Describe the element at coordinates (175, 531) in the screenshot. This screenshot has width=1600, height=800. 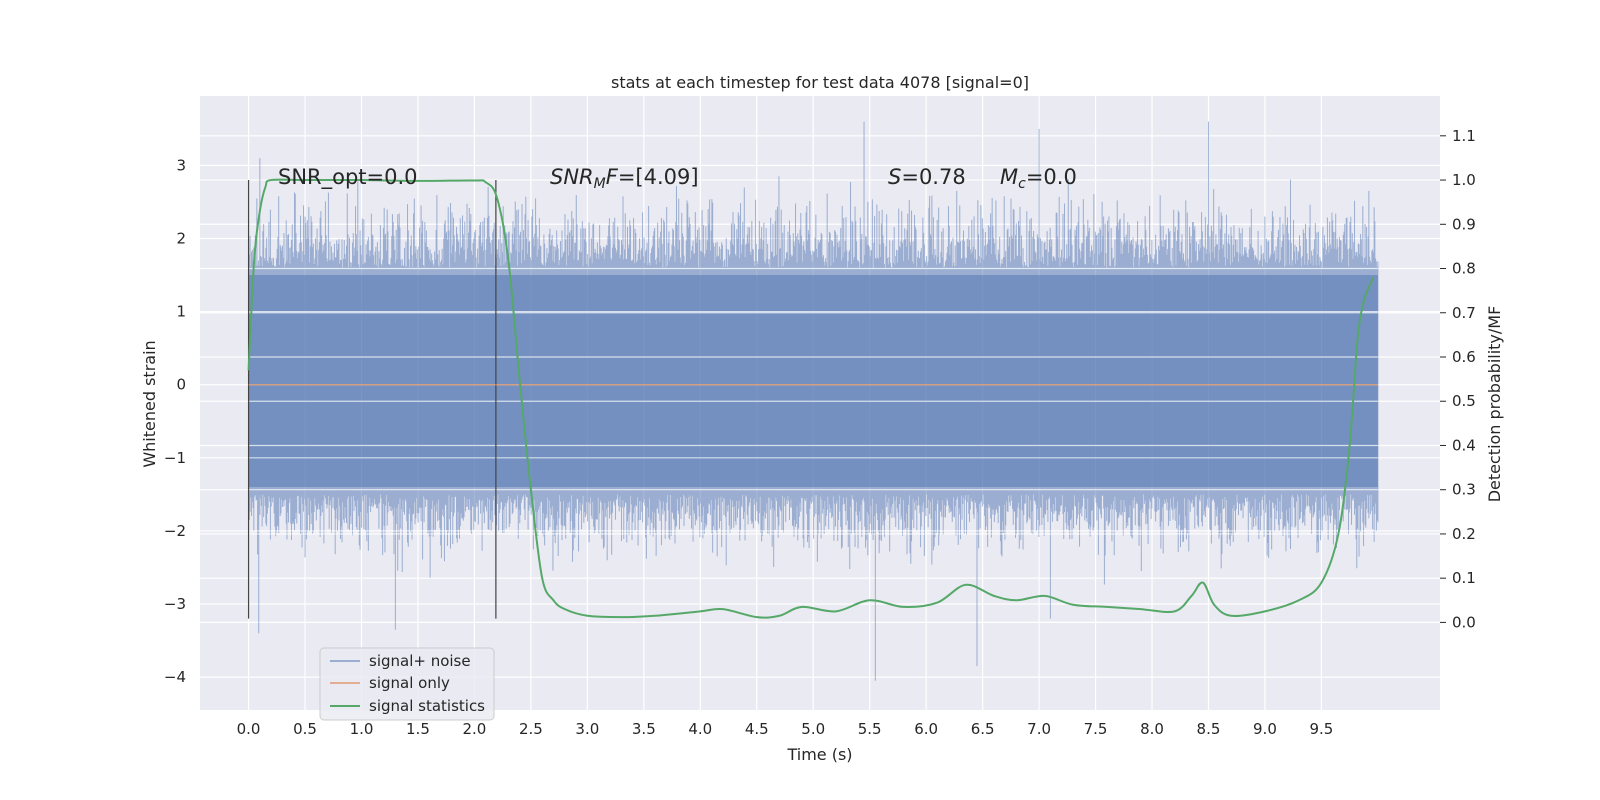
I see `y-tick-label: −2` at that location.